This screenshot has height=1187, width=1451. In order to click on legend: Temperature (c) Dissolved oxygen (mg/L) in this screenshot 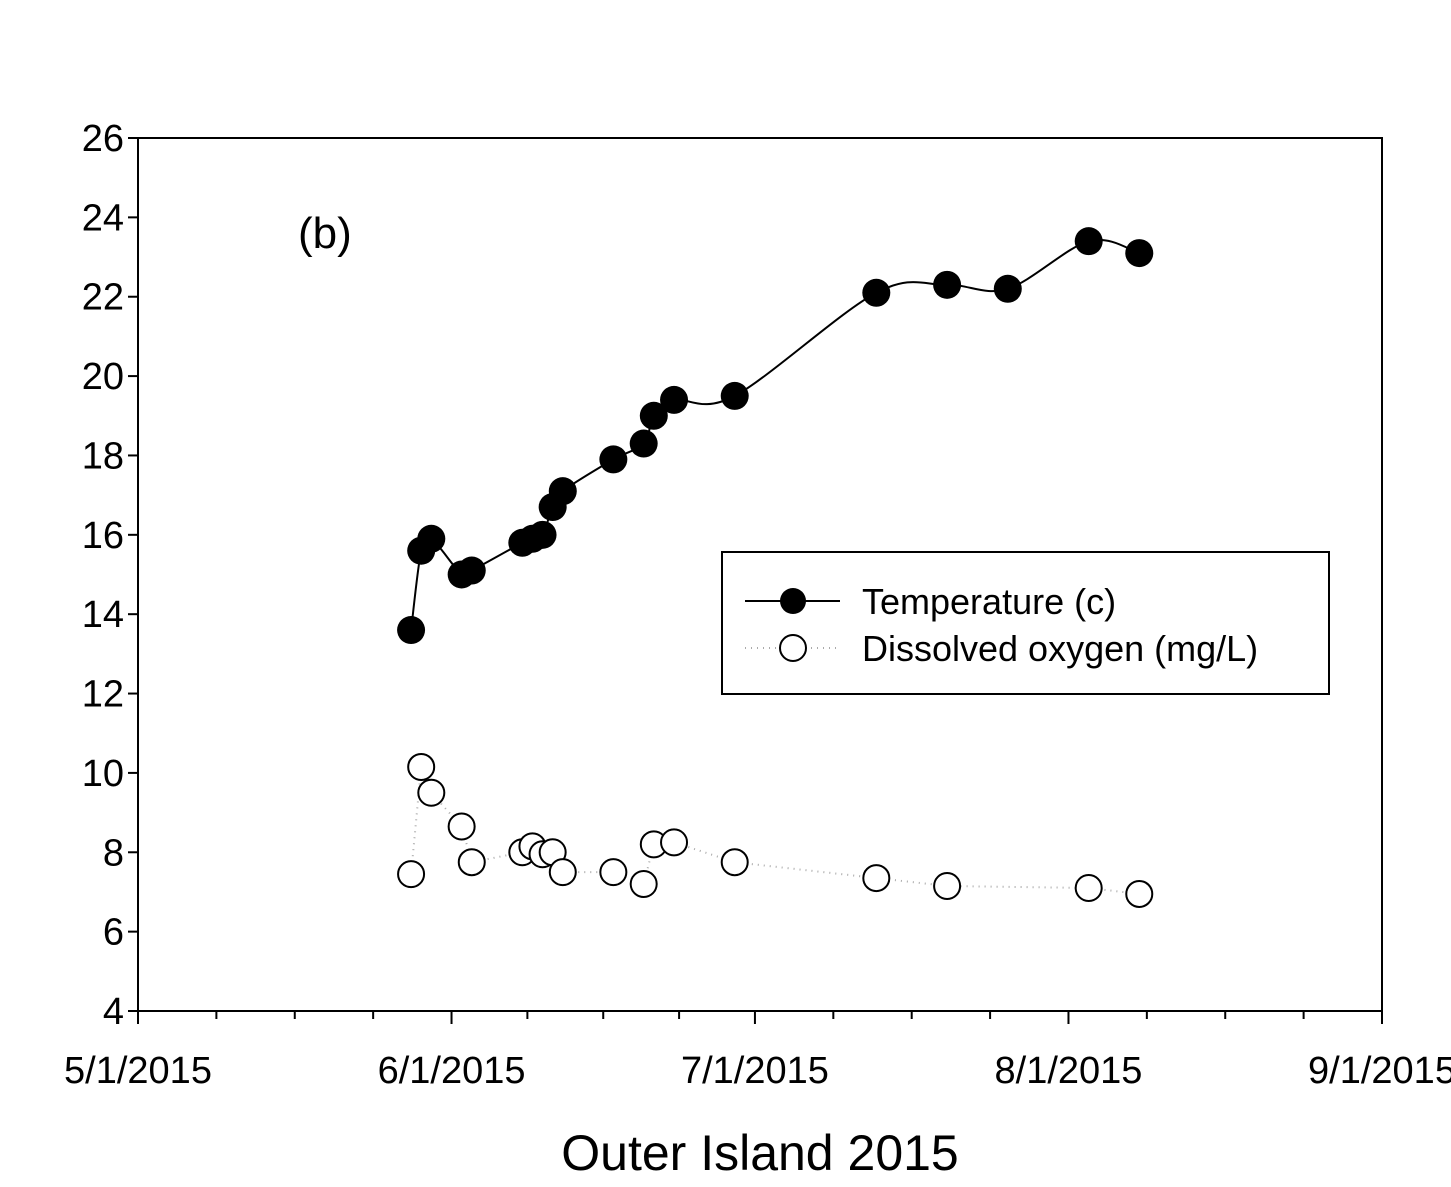, I will do `click(1025, 623)`.